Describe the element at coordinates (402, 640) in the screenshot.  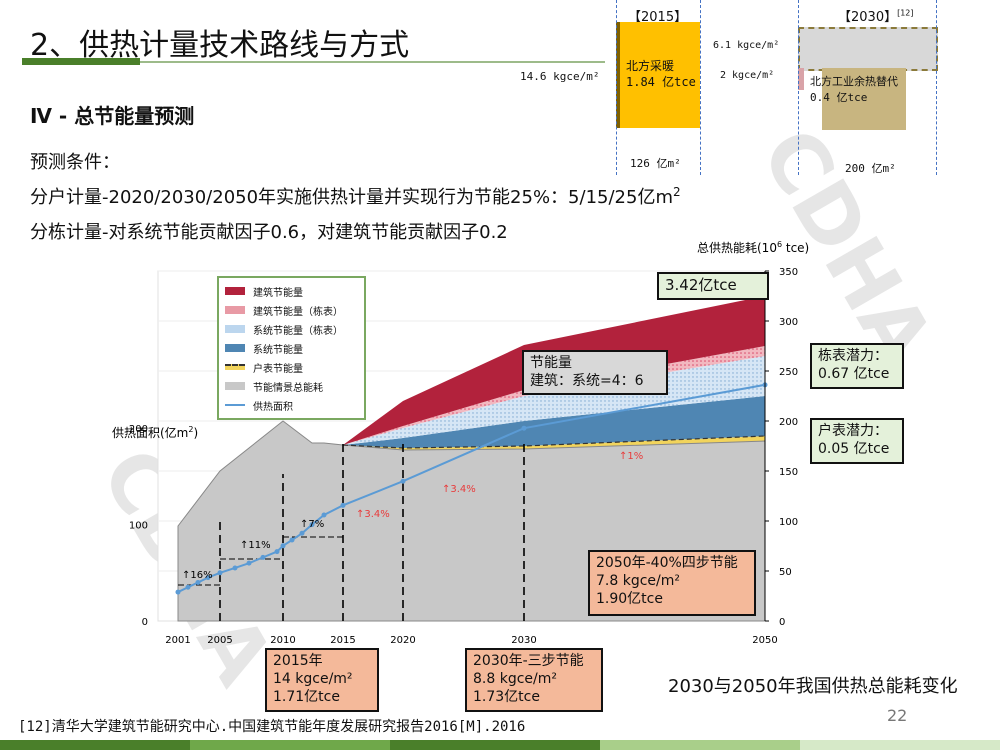
I see `x-axis-tick-label: 2020` at that location.